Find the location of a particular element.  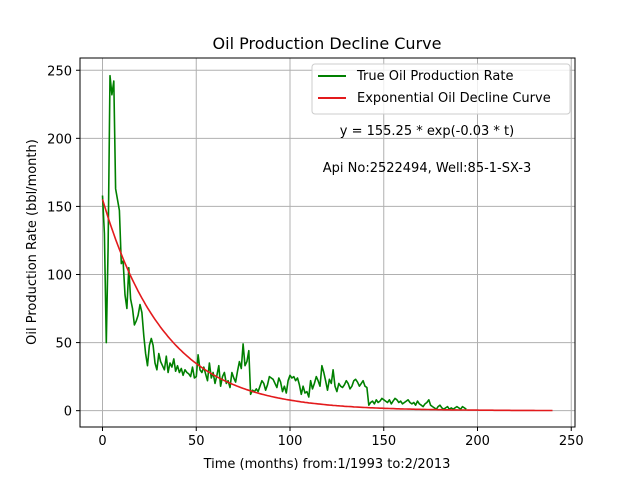

y-tick-label: 100 is located at coordinates (59, 275).